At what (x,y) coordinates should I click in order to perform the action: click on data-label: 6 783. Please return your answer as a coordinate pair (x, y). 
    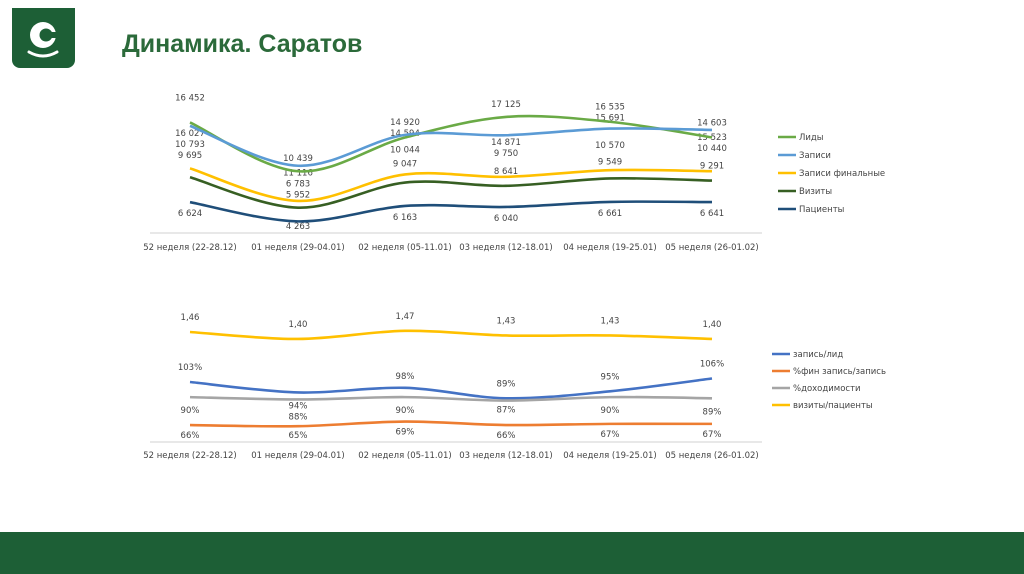
    Looking at the image, I should click on (298, 185).